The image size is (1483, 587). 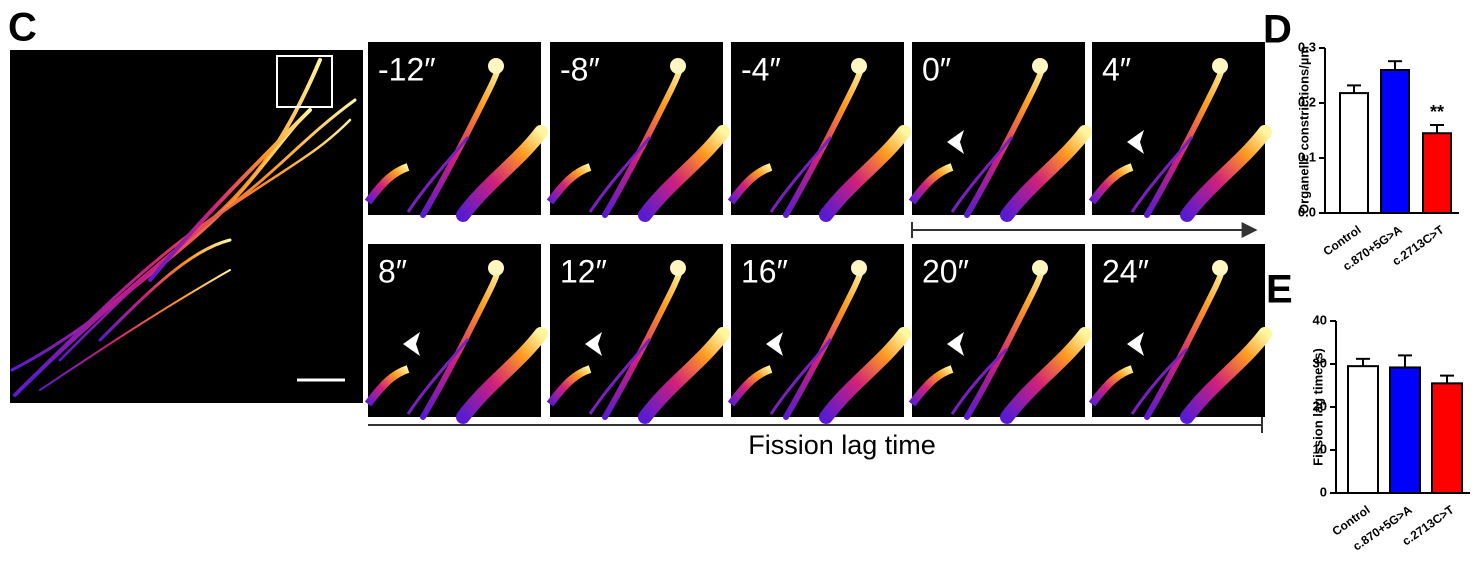 I want to click on frame: 8″, so click(x=456, y=334).